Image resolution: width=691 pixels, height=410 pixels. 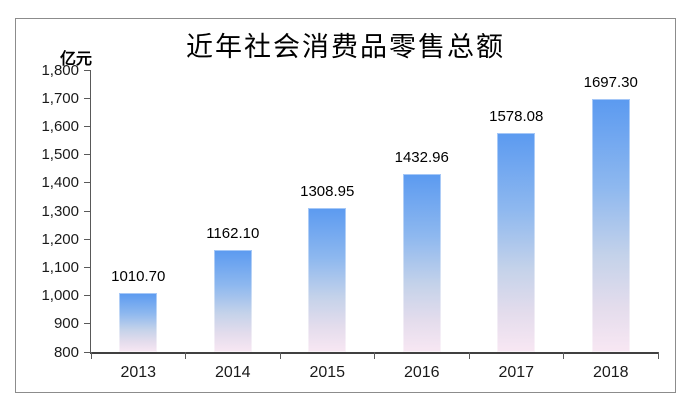 I want to click on x-axis-category-label: 2013, so click(x=138, y=372).